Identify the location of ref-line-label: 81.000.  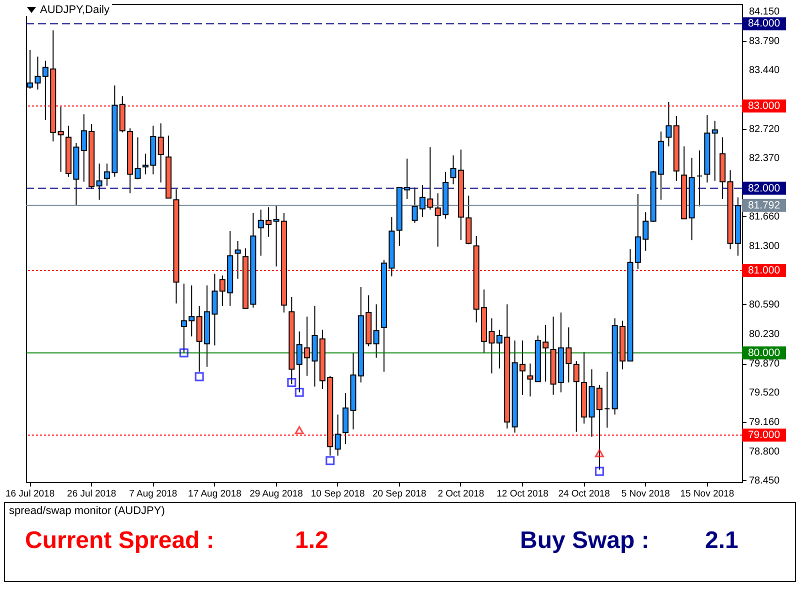
(764, 270).